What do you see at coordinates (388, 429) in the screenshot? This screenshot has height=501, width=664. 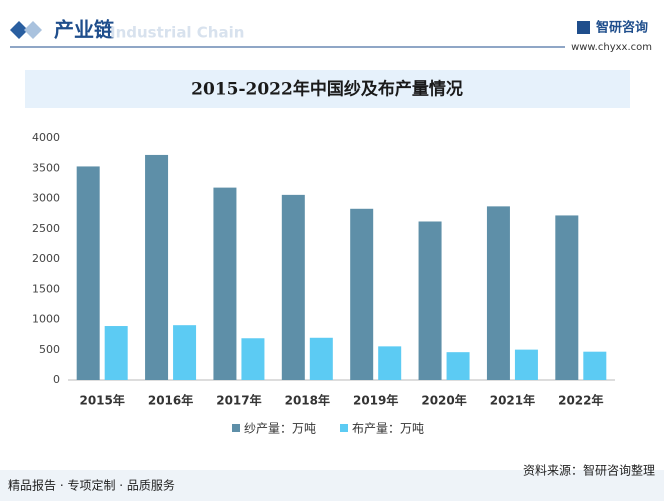 I see `legend-label: 布产量：万吨` at bounding box center [388, 429].